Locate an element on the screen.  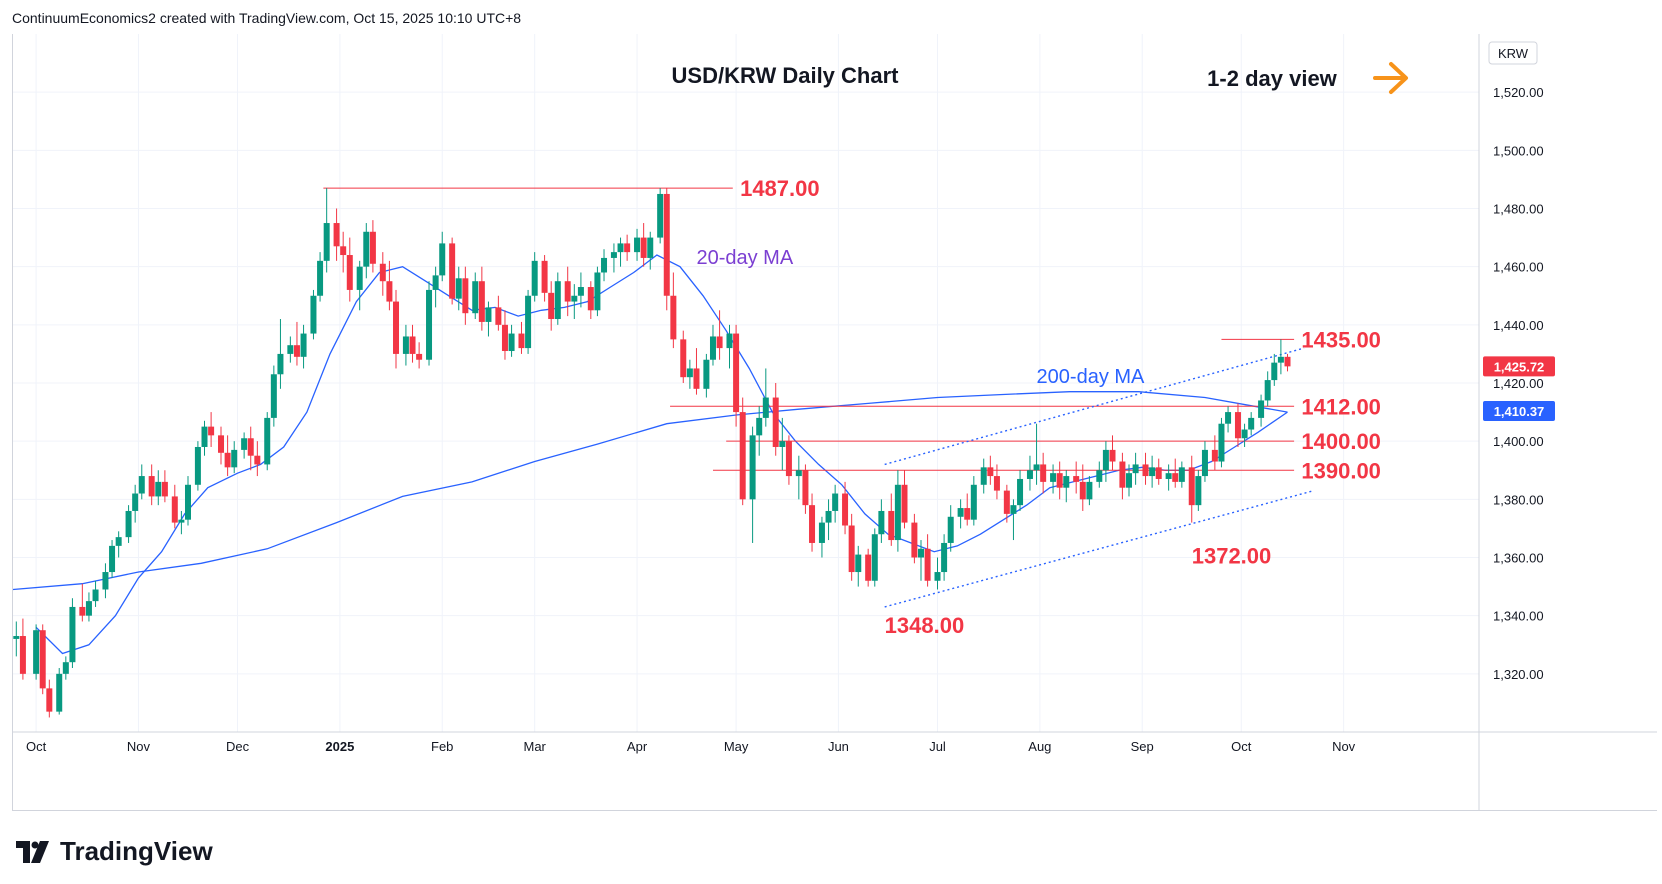
y-tick-label: 1,340.00 is located at coordinates (1518, 616).